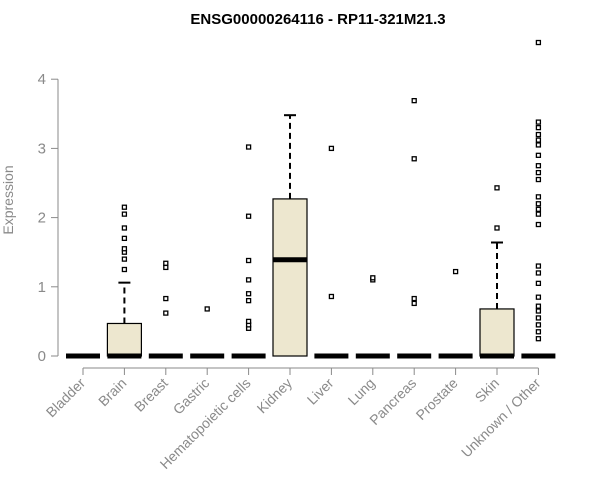  What do you see at coordinates (42, 148) in the screenshot?
I see `y-tick-label: 3` at bounding box center [42, 148].